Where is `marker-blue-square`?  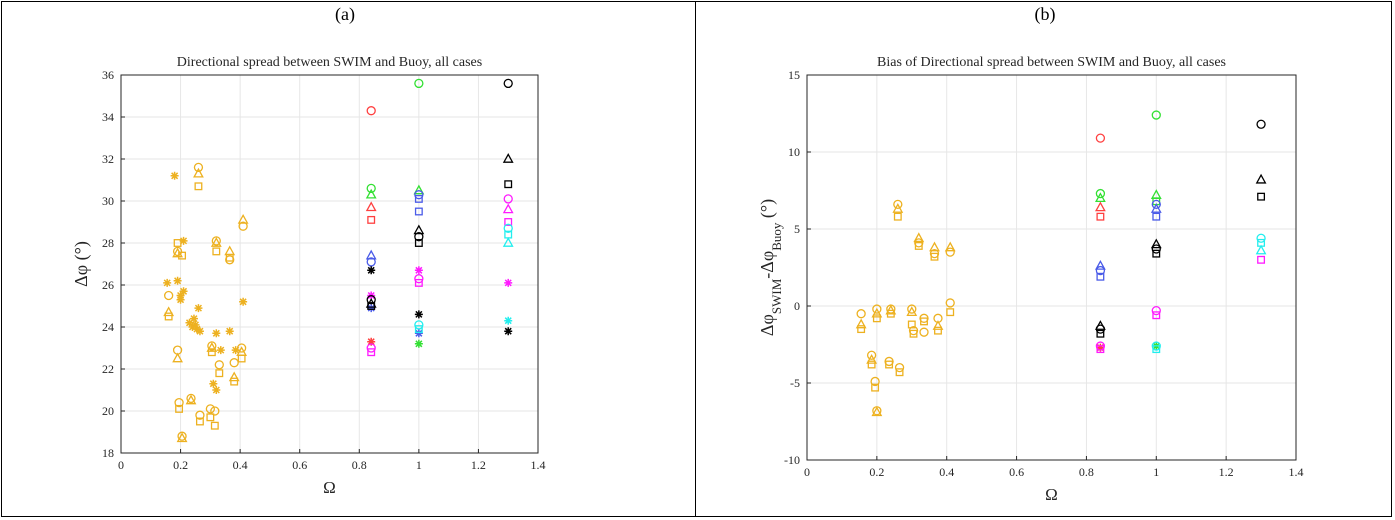 marker-blue-square is located at coordinates (418, 211).